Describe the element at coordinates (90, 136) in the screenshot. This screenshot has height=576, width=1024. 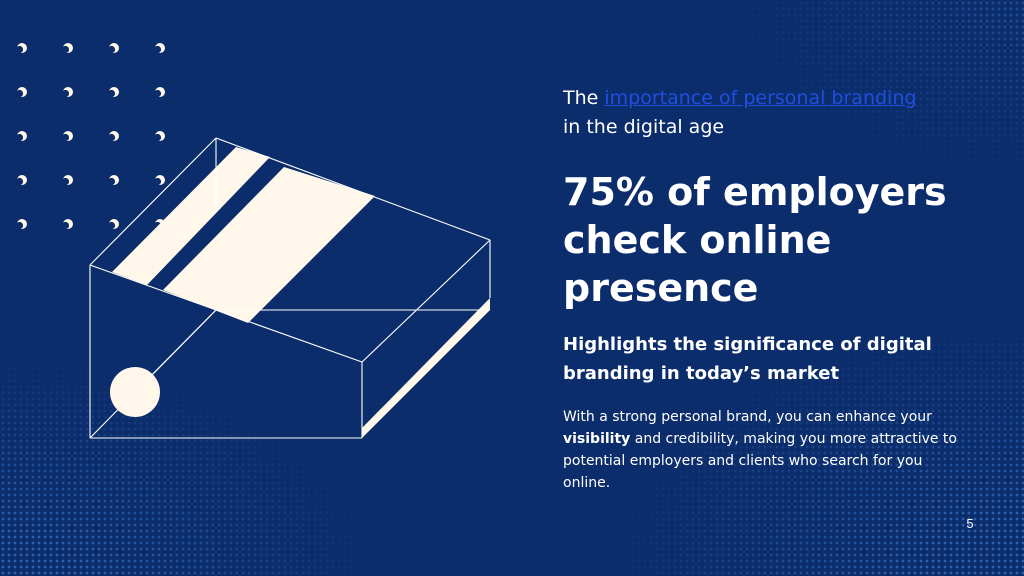
I see `decorative-dot-grid` at that location.